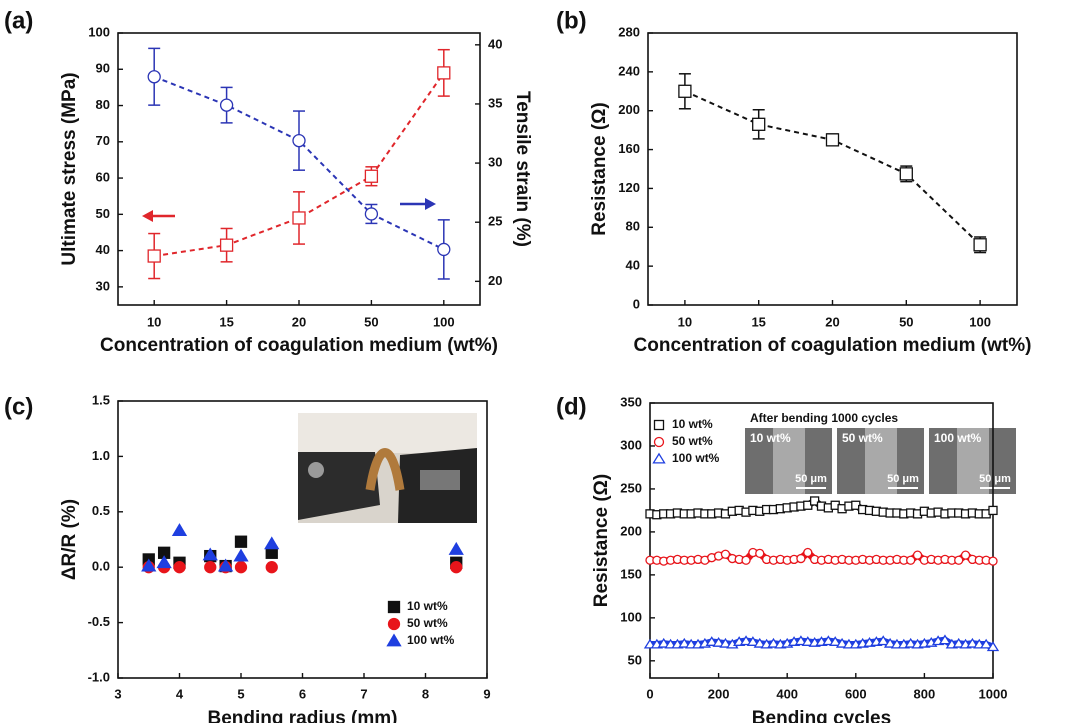 This screenshot has width=1069, height=723. What do you see at coordinates (180, 693) in the screenshot?
I see `x-tick-label: 4` at bounding box center [180, 693].